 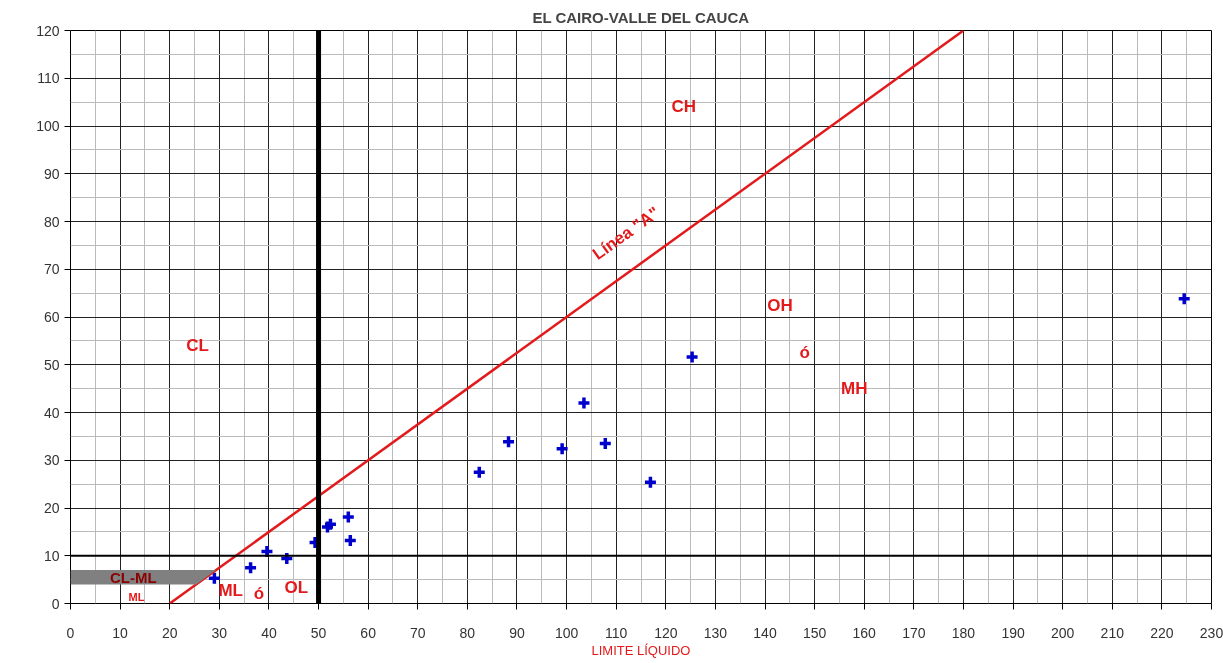 I want to click on y-tick-label: 10, so click(x=51, y=555).